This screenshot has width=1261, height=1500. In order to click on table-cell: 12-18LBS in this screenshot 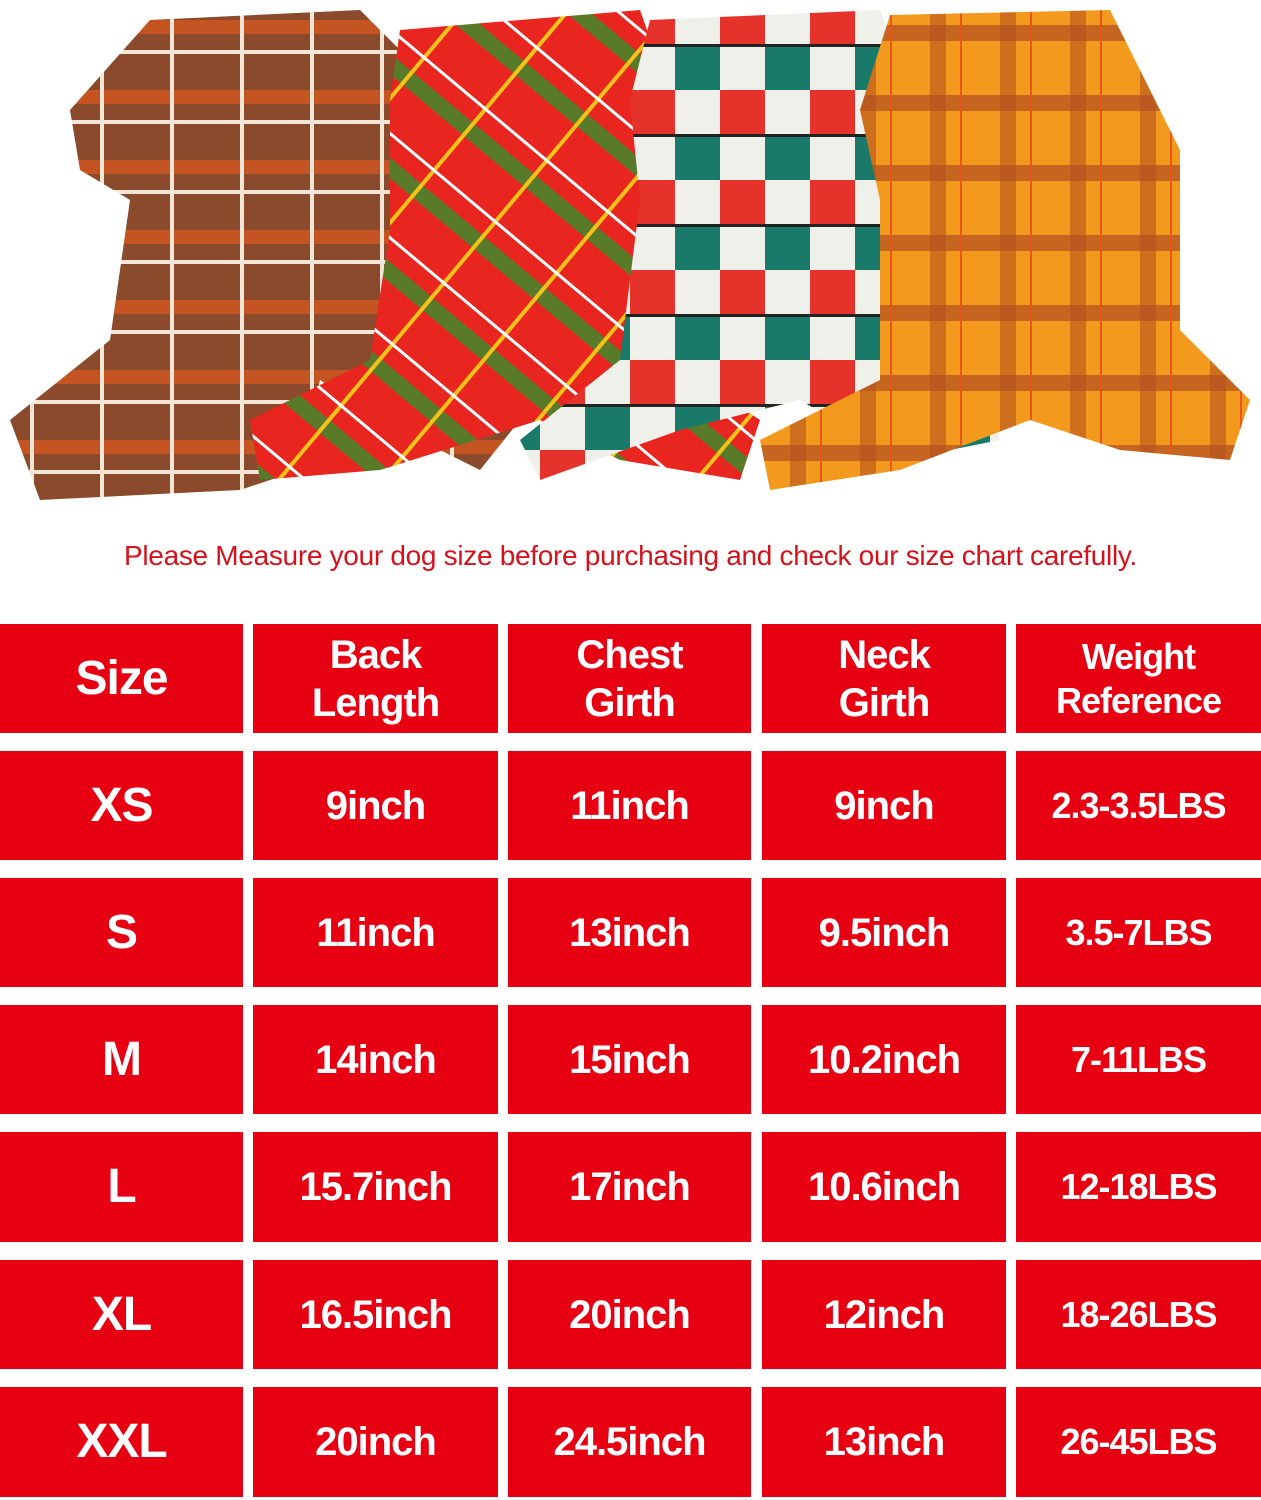, I will do `click(1138, 1187)`.